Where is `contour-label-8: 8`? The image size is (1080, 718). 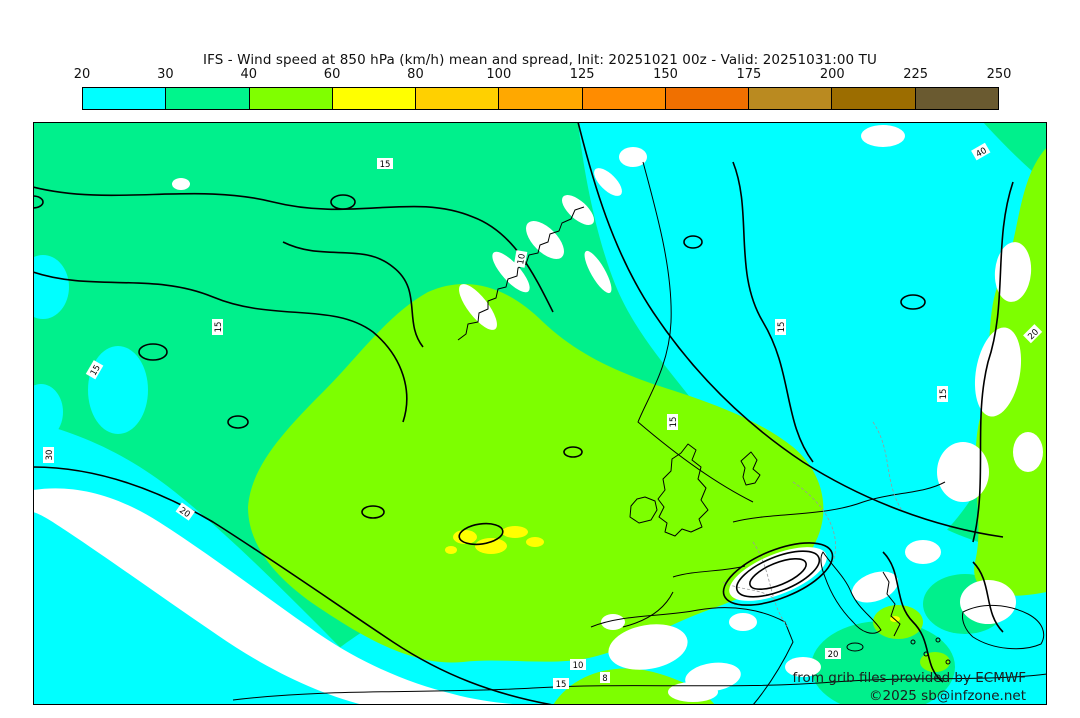
contour-label-8: 8 is located at coordinates (605, 678).